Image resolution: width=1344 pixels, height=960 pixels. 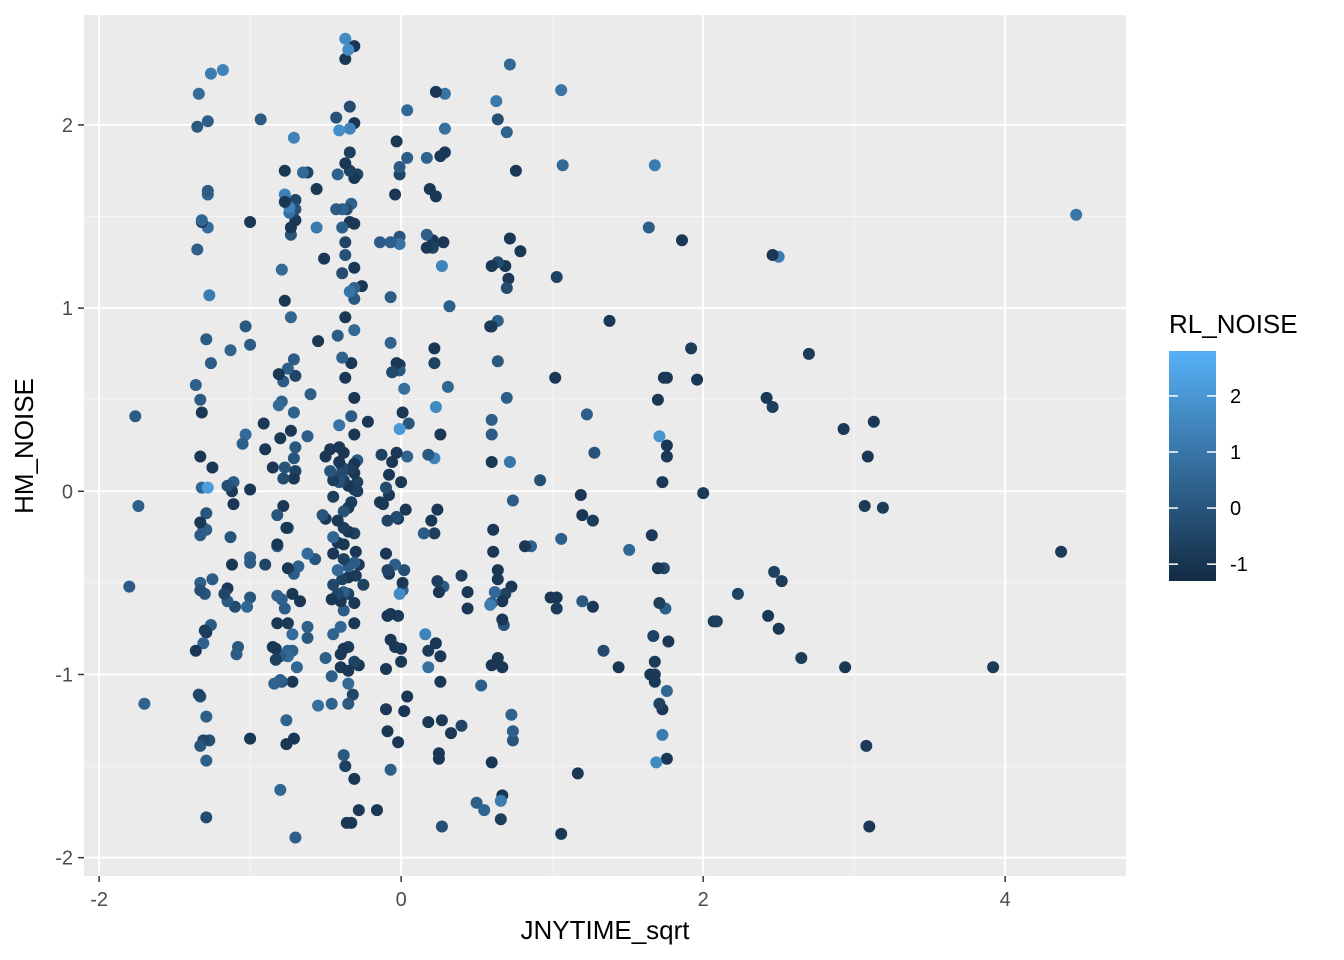 I want to click on x-axis-ticks: -2 0 2 4, so click(x=550, y=893).